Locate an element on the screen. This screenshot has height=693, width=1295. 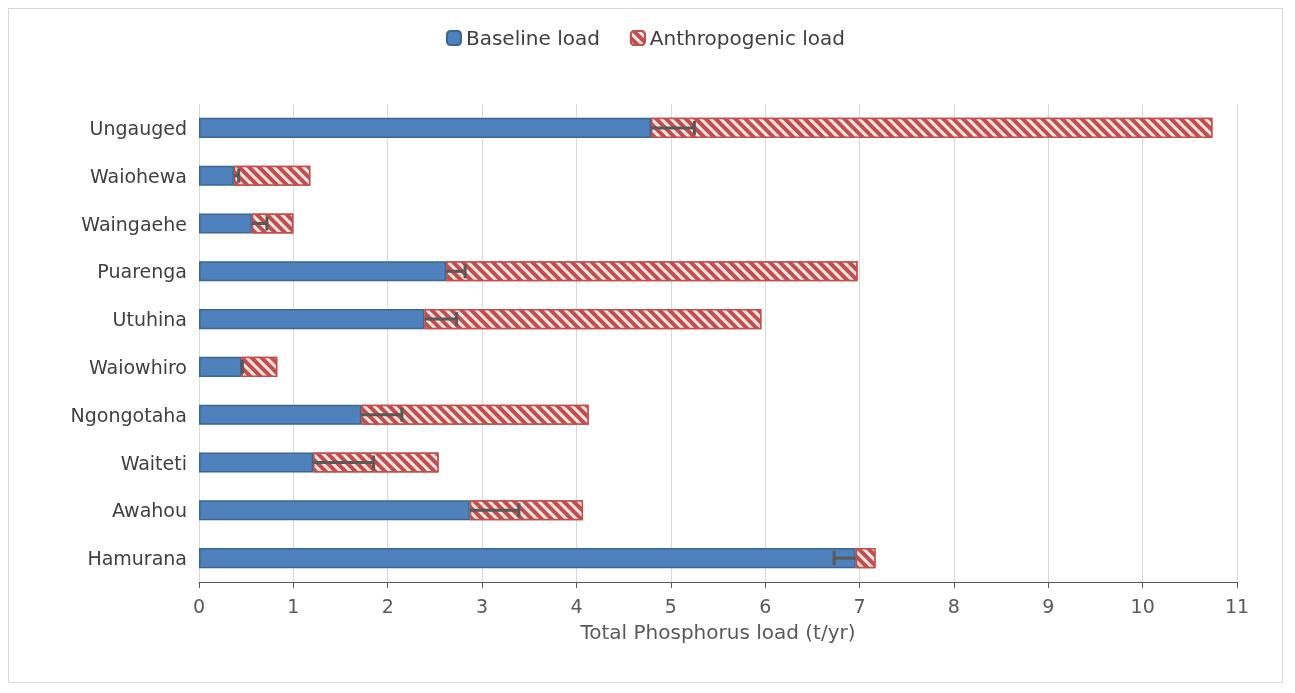
y-tick-label: Waiohewa is located at coordinates (138, 175).